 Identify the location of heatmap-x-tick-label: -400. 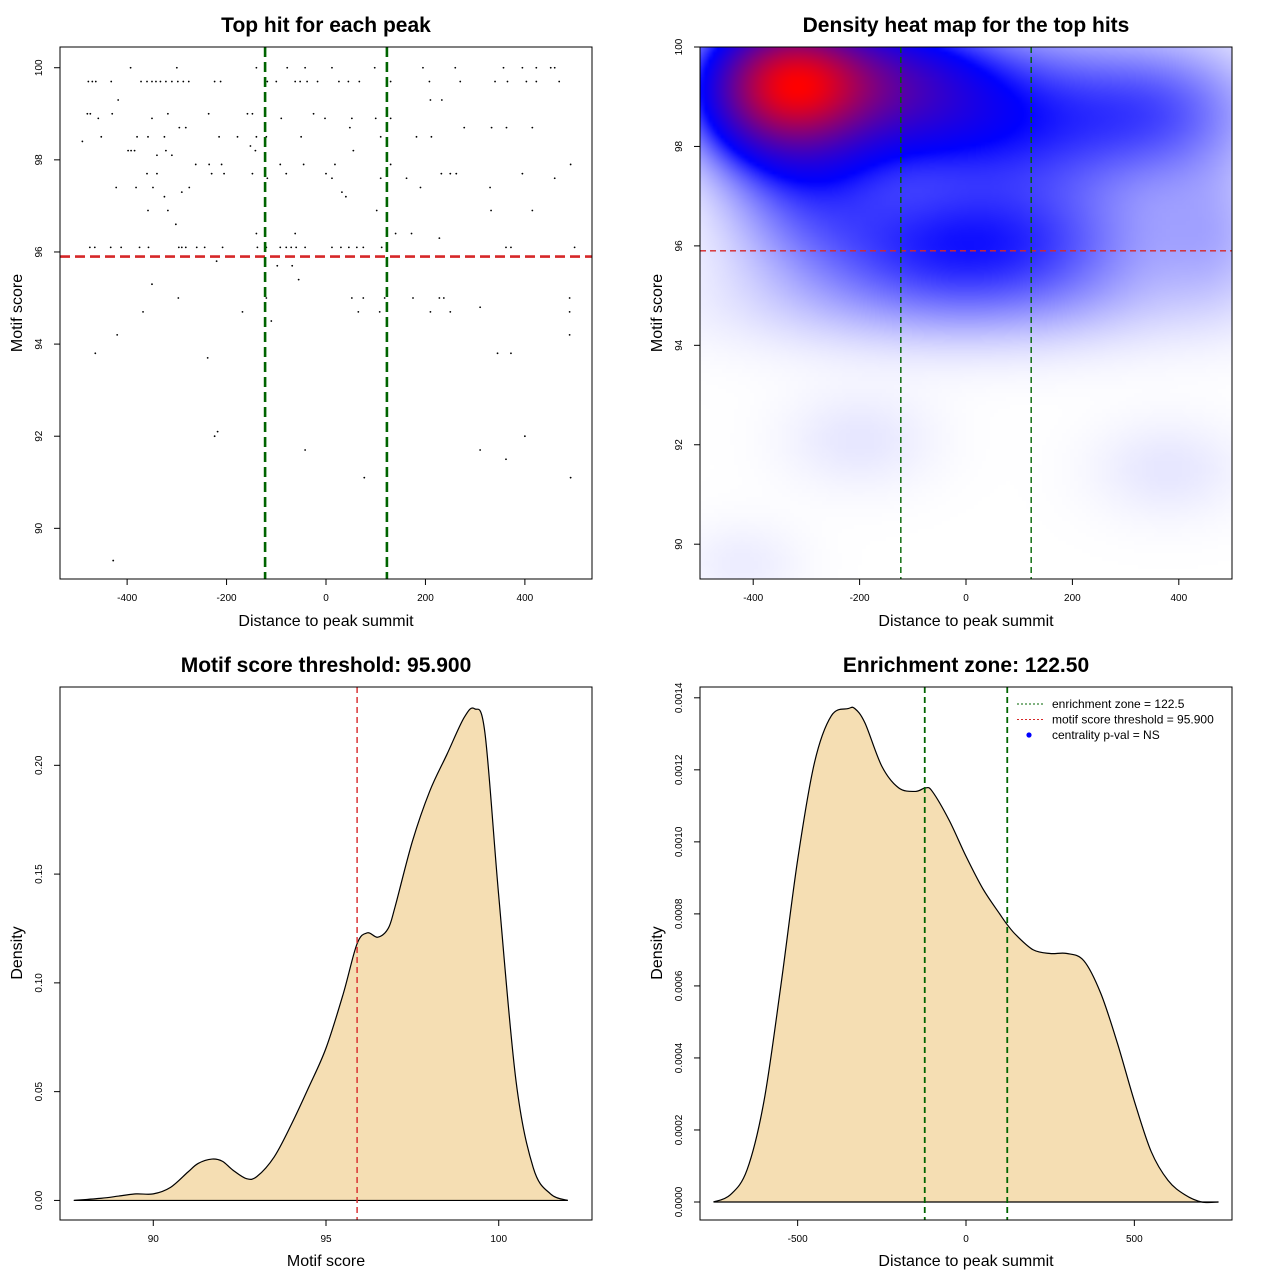
(753, 598).